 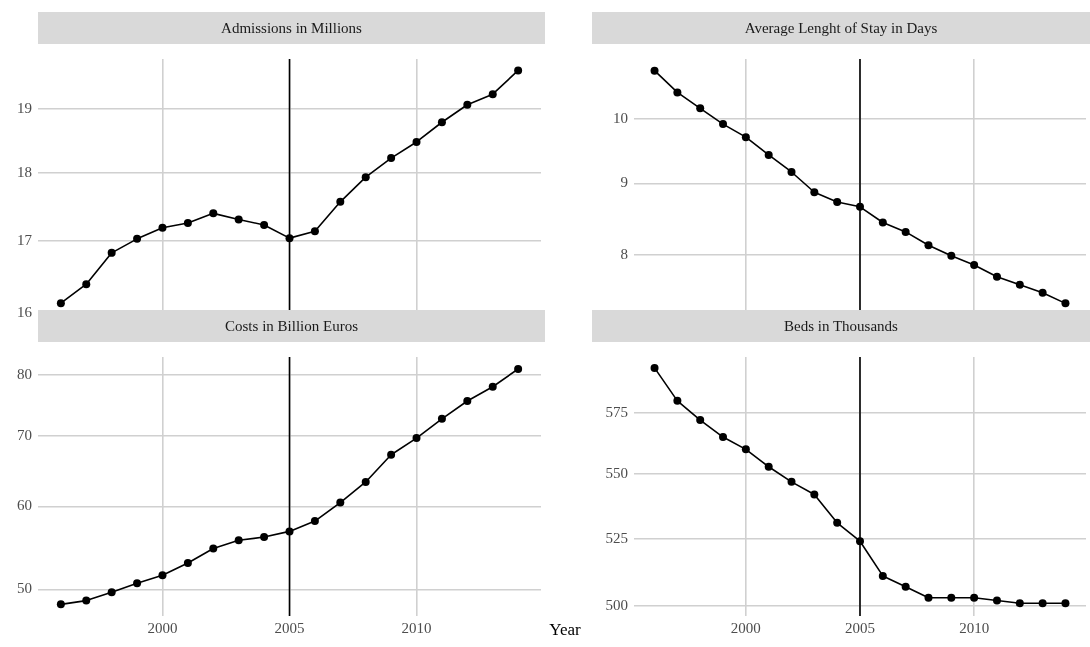 What do you see at coordinates (25, 239) in the screenshot?
I see `y-tick-label: 17` at bounding box center [25, 239].